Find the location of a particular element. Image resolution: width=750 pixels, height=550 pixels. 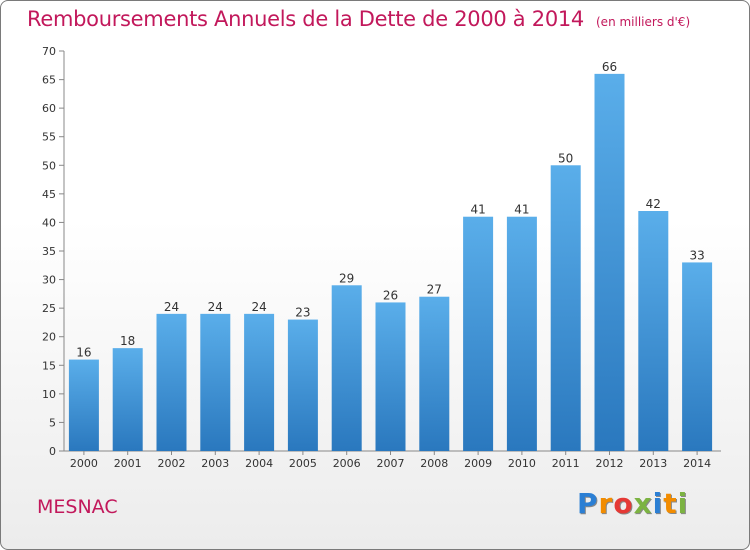

x-tick-label: 2000 is located at coordinates (84, 463).